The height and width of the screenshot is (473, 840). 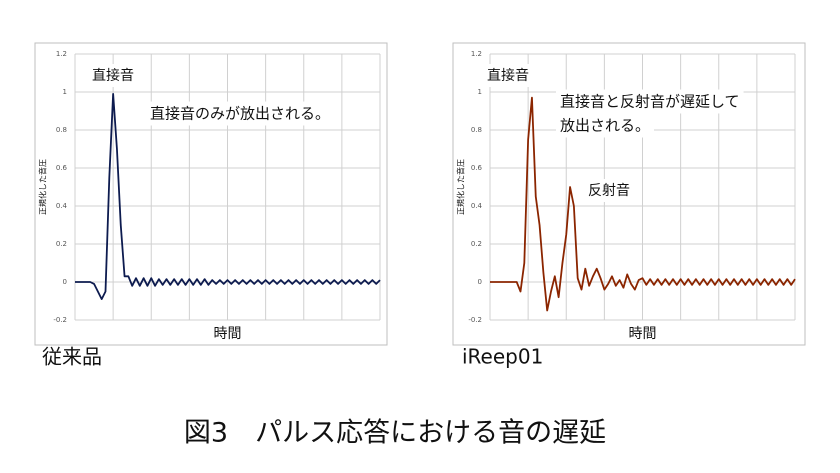 What do you see at coordinates (502, 357) in the screenshot?
I see `chart-caption: iReep01` at bounding box center [502, 357].